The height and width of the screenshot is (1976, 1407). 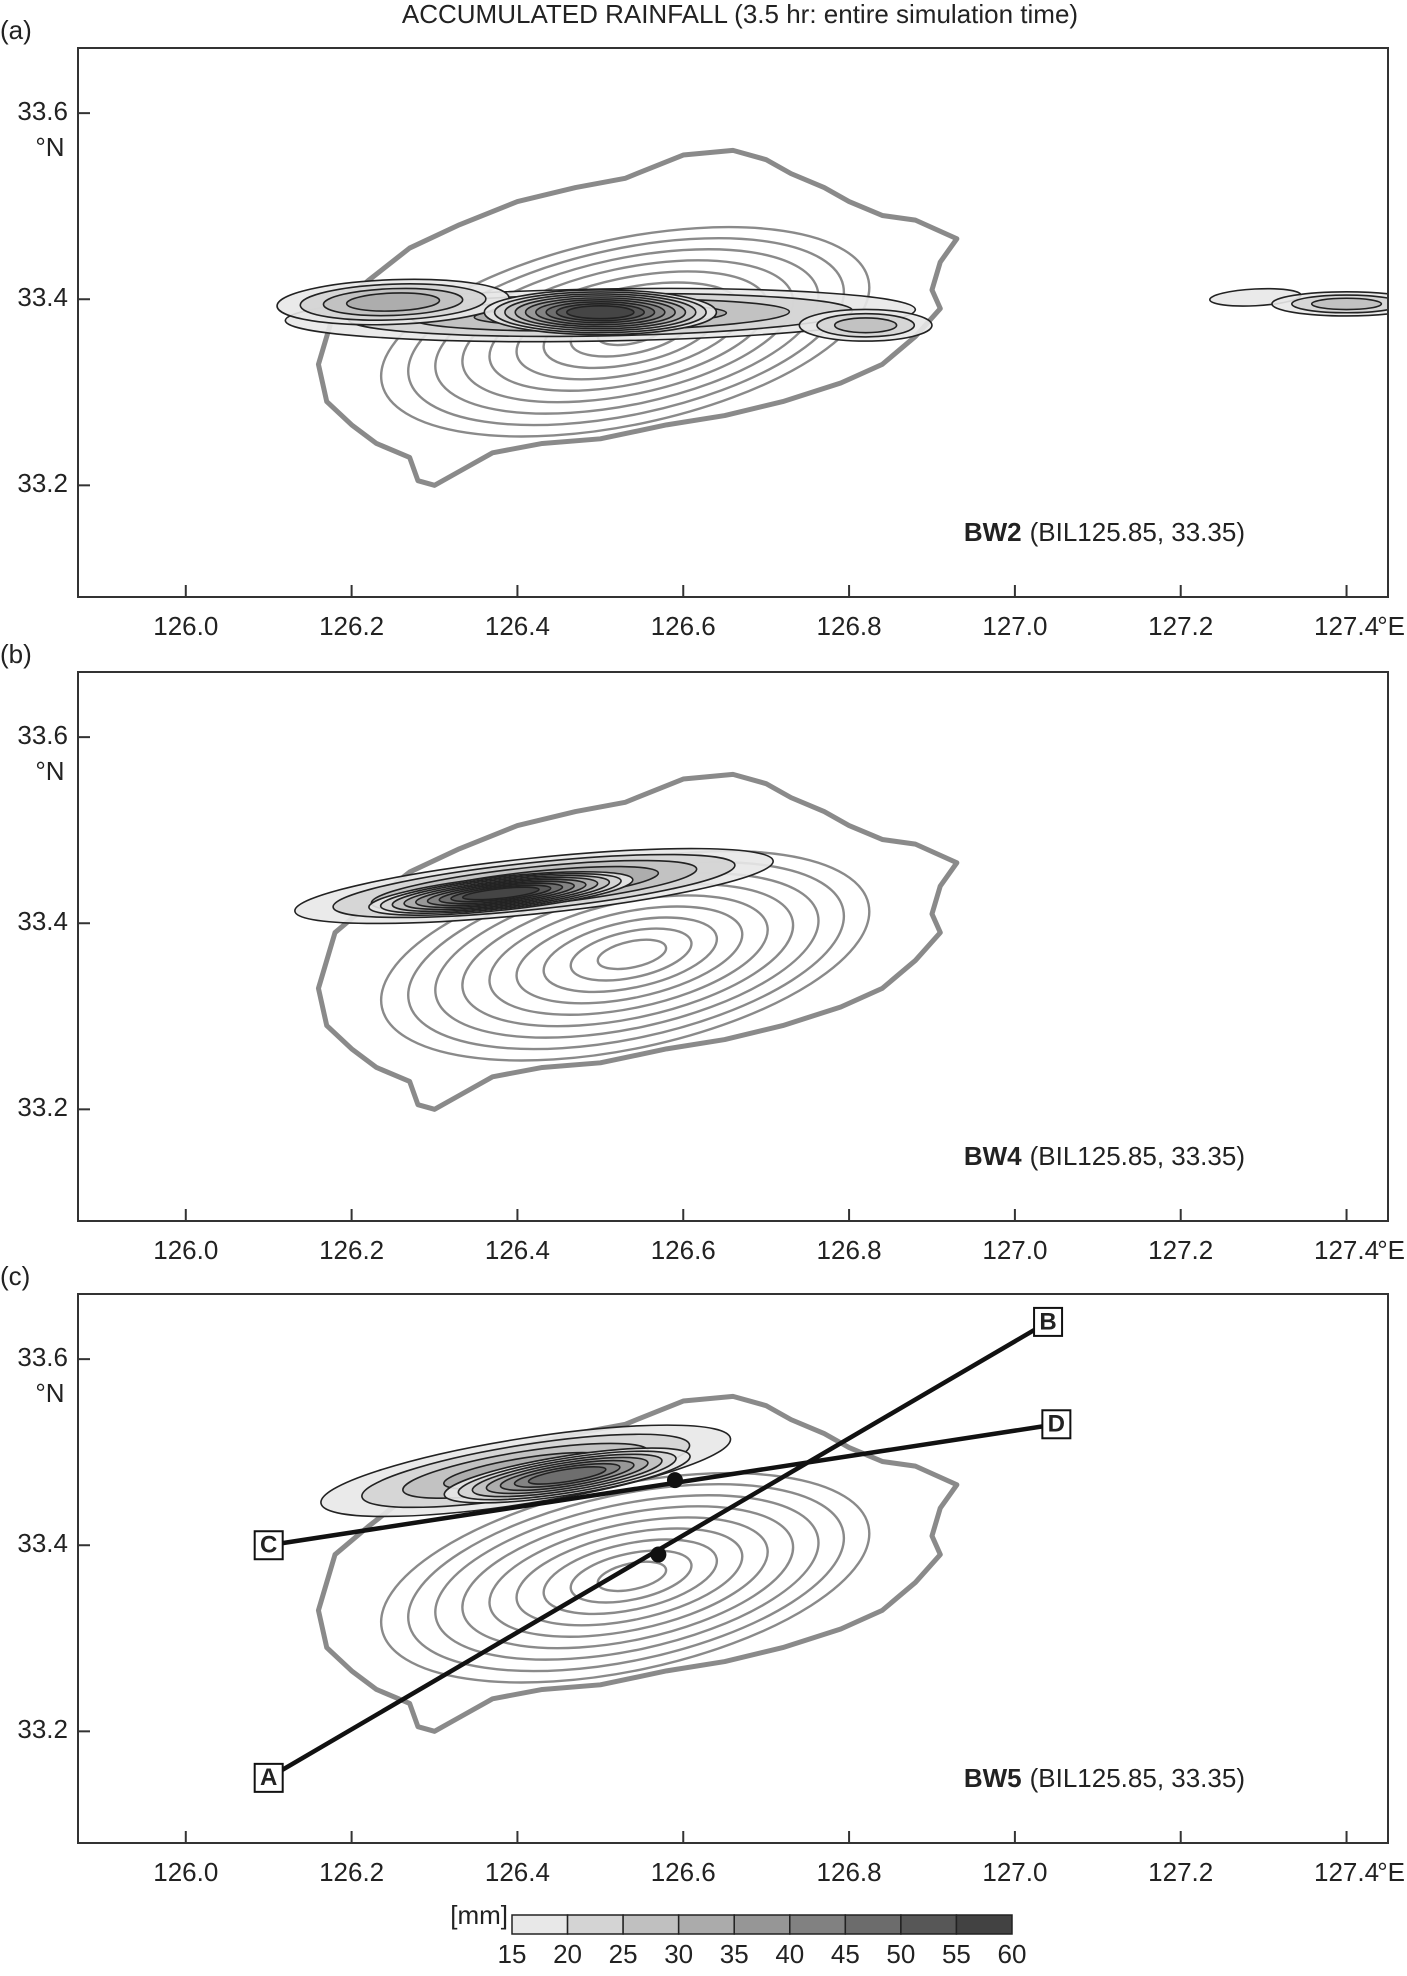 I want to click on section-label: C, so click(x=268, y=1545).